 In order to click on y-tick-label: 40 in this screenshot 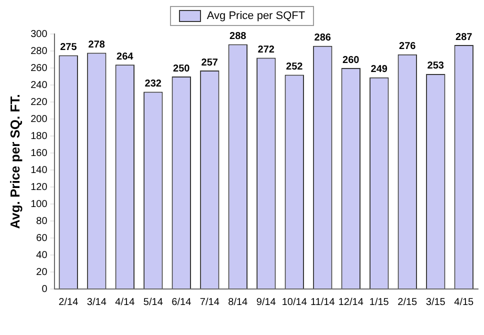, I will do `click(42, 255)`.